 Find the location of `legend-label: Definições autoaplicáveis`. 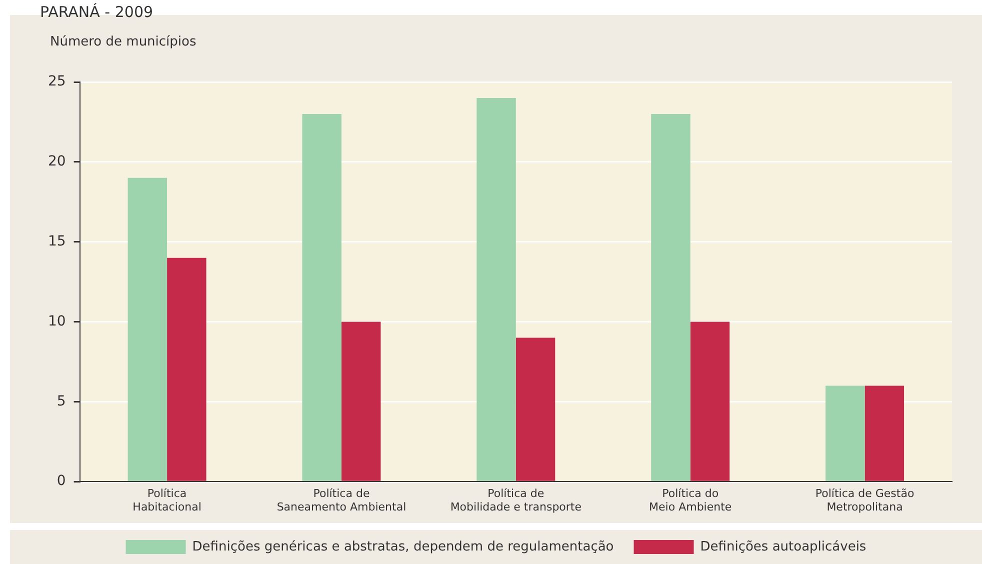

legend-label: Definições autoaplicáveis is located at coordinates (783, 546).